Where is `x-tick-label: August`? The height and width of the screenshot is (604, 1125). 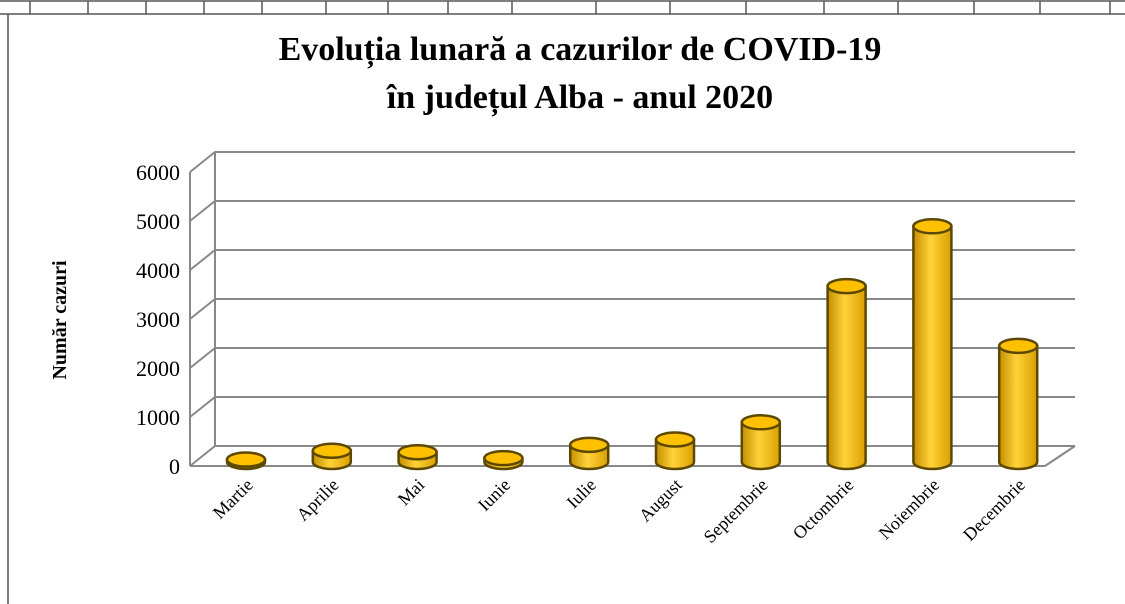 x-tick-label: August is located at coordinates (660, 500).